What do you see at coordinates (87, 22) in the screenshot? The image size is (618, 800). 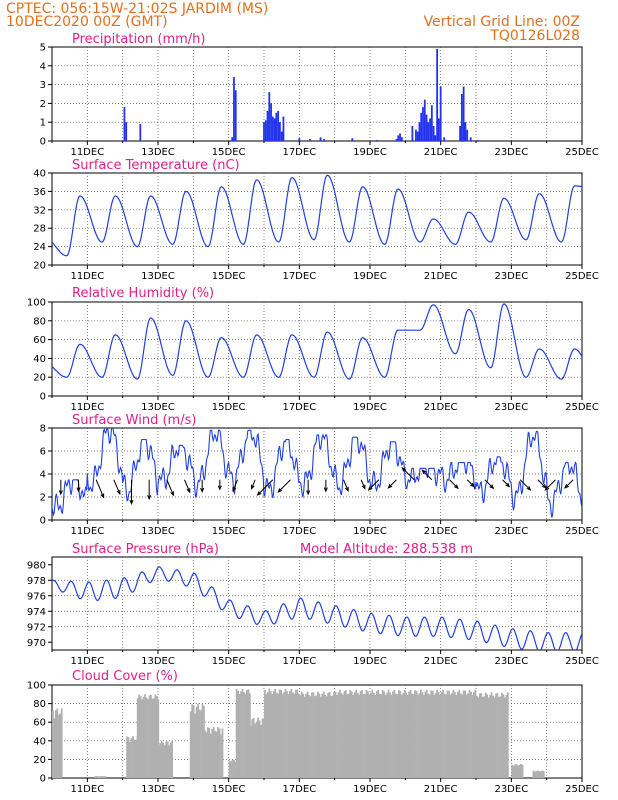 I see `header-run-time: 10DEC2020 00Z (GMT)` at bounding box center [87, 22].